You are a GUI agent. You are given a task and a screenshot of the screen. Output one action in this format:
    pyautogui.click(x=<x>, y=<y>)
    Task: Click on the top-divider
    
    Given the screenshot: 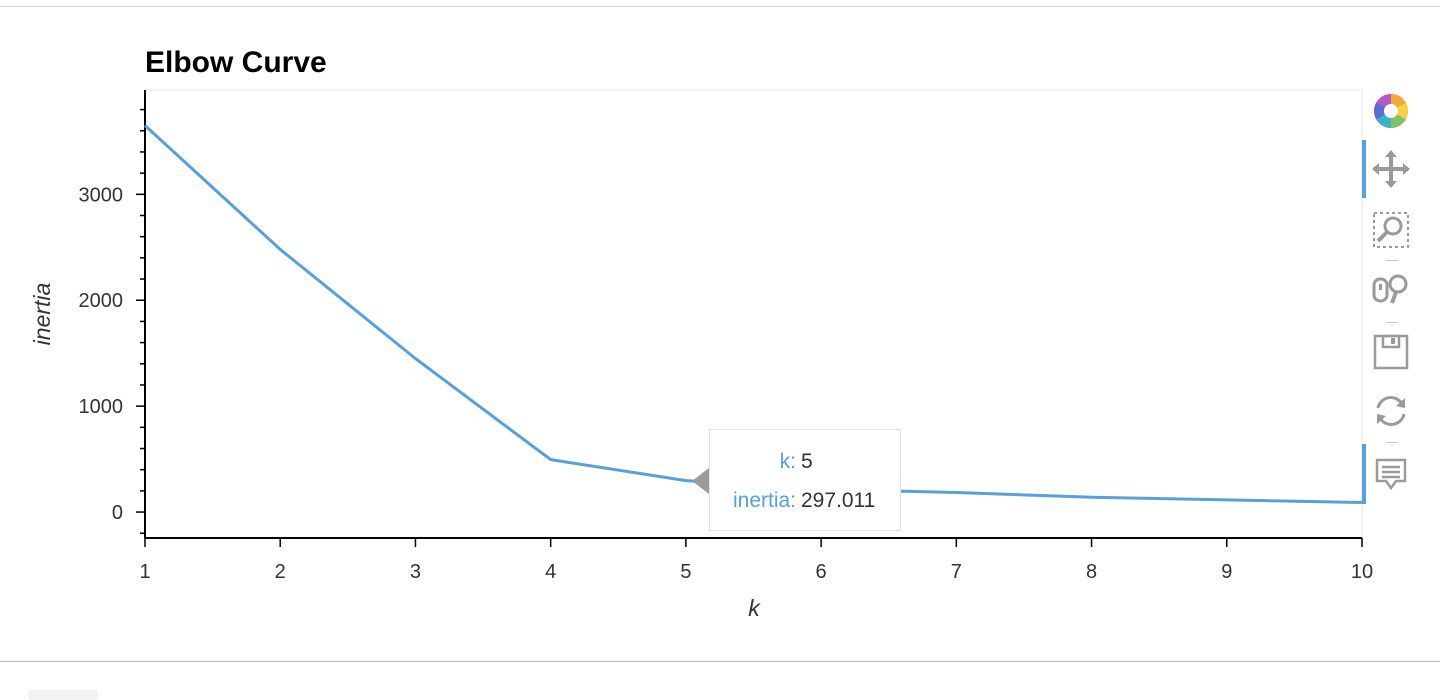 What is the action you would take?
    pyautogui.click(x=720, y=6)
    